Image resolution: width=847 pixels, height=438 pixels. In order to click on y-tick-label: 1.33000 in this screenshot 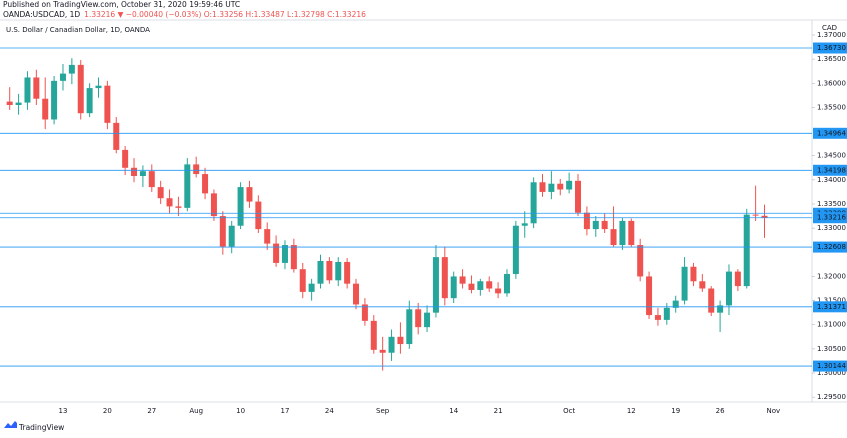, I will do `click(831, 228)`.